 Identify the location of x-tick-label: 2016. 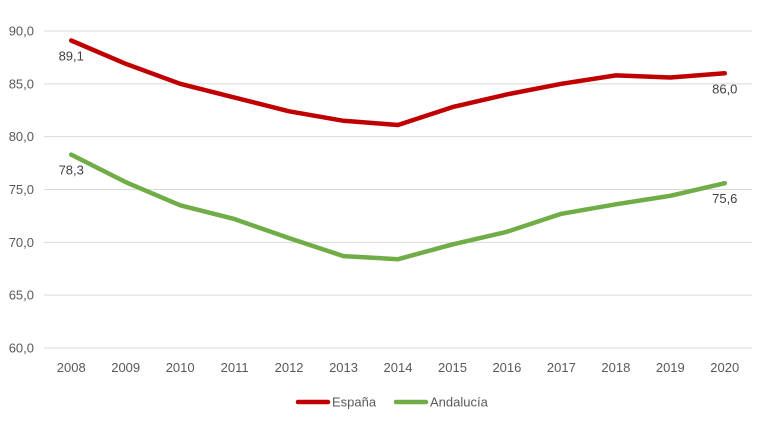
(506, 367).